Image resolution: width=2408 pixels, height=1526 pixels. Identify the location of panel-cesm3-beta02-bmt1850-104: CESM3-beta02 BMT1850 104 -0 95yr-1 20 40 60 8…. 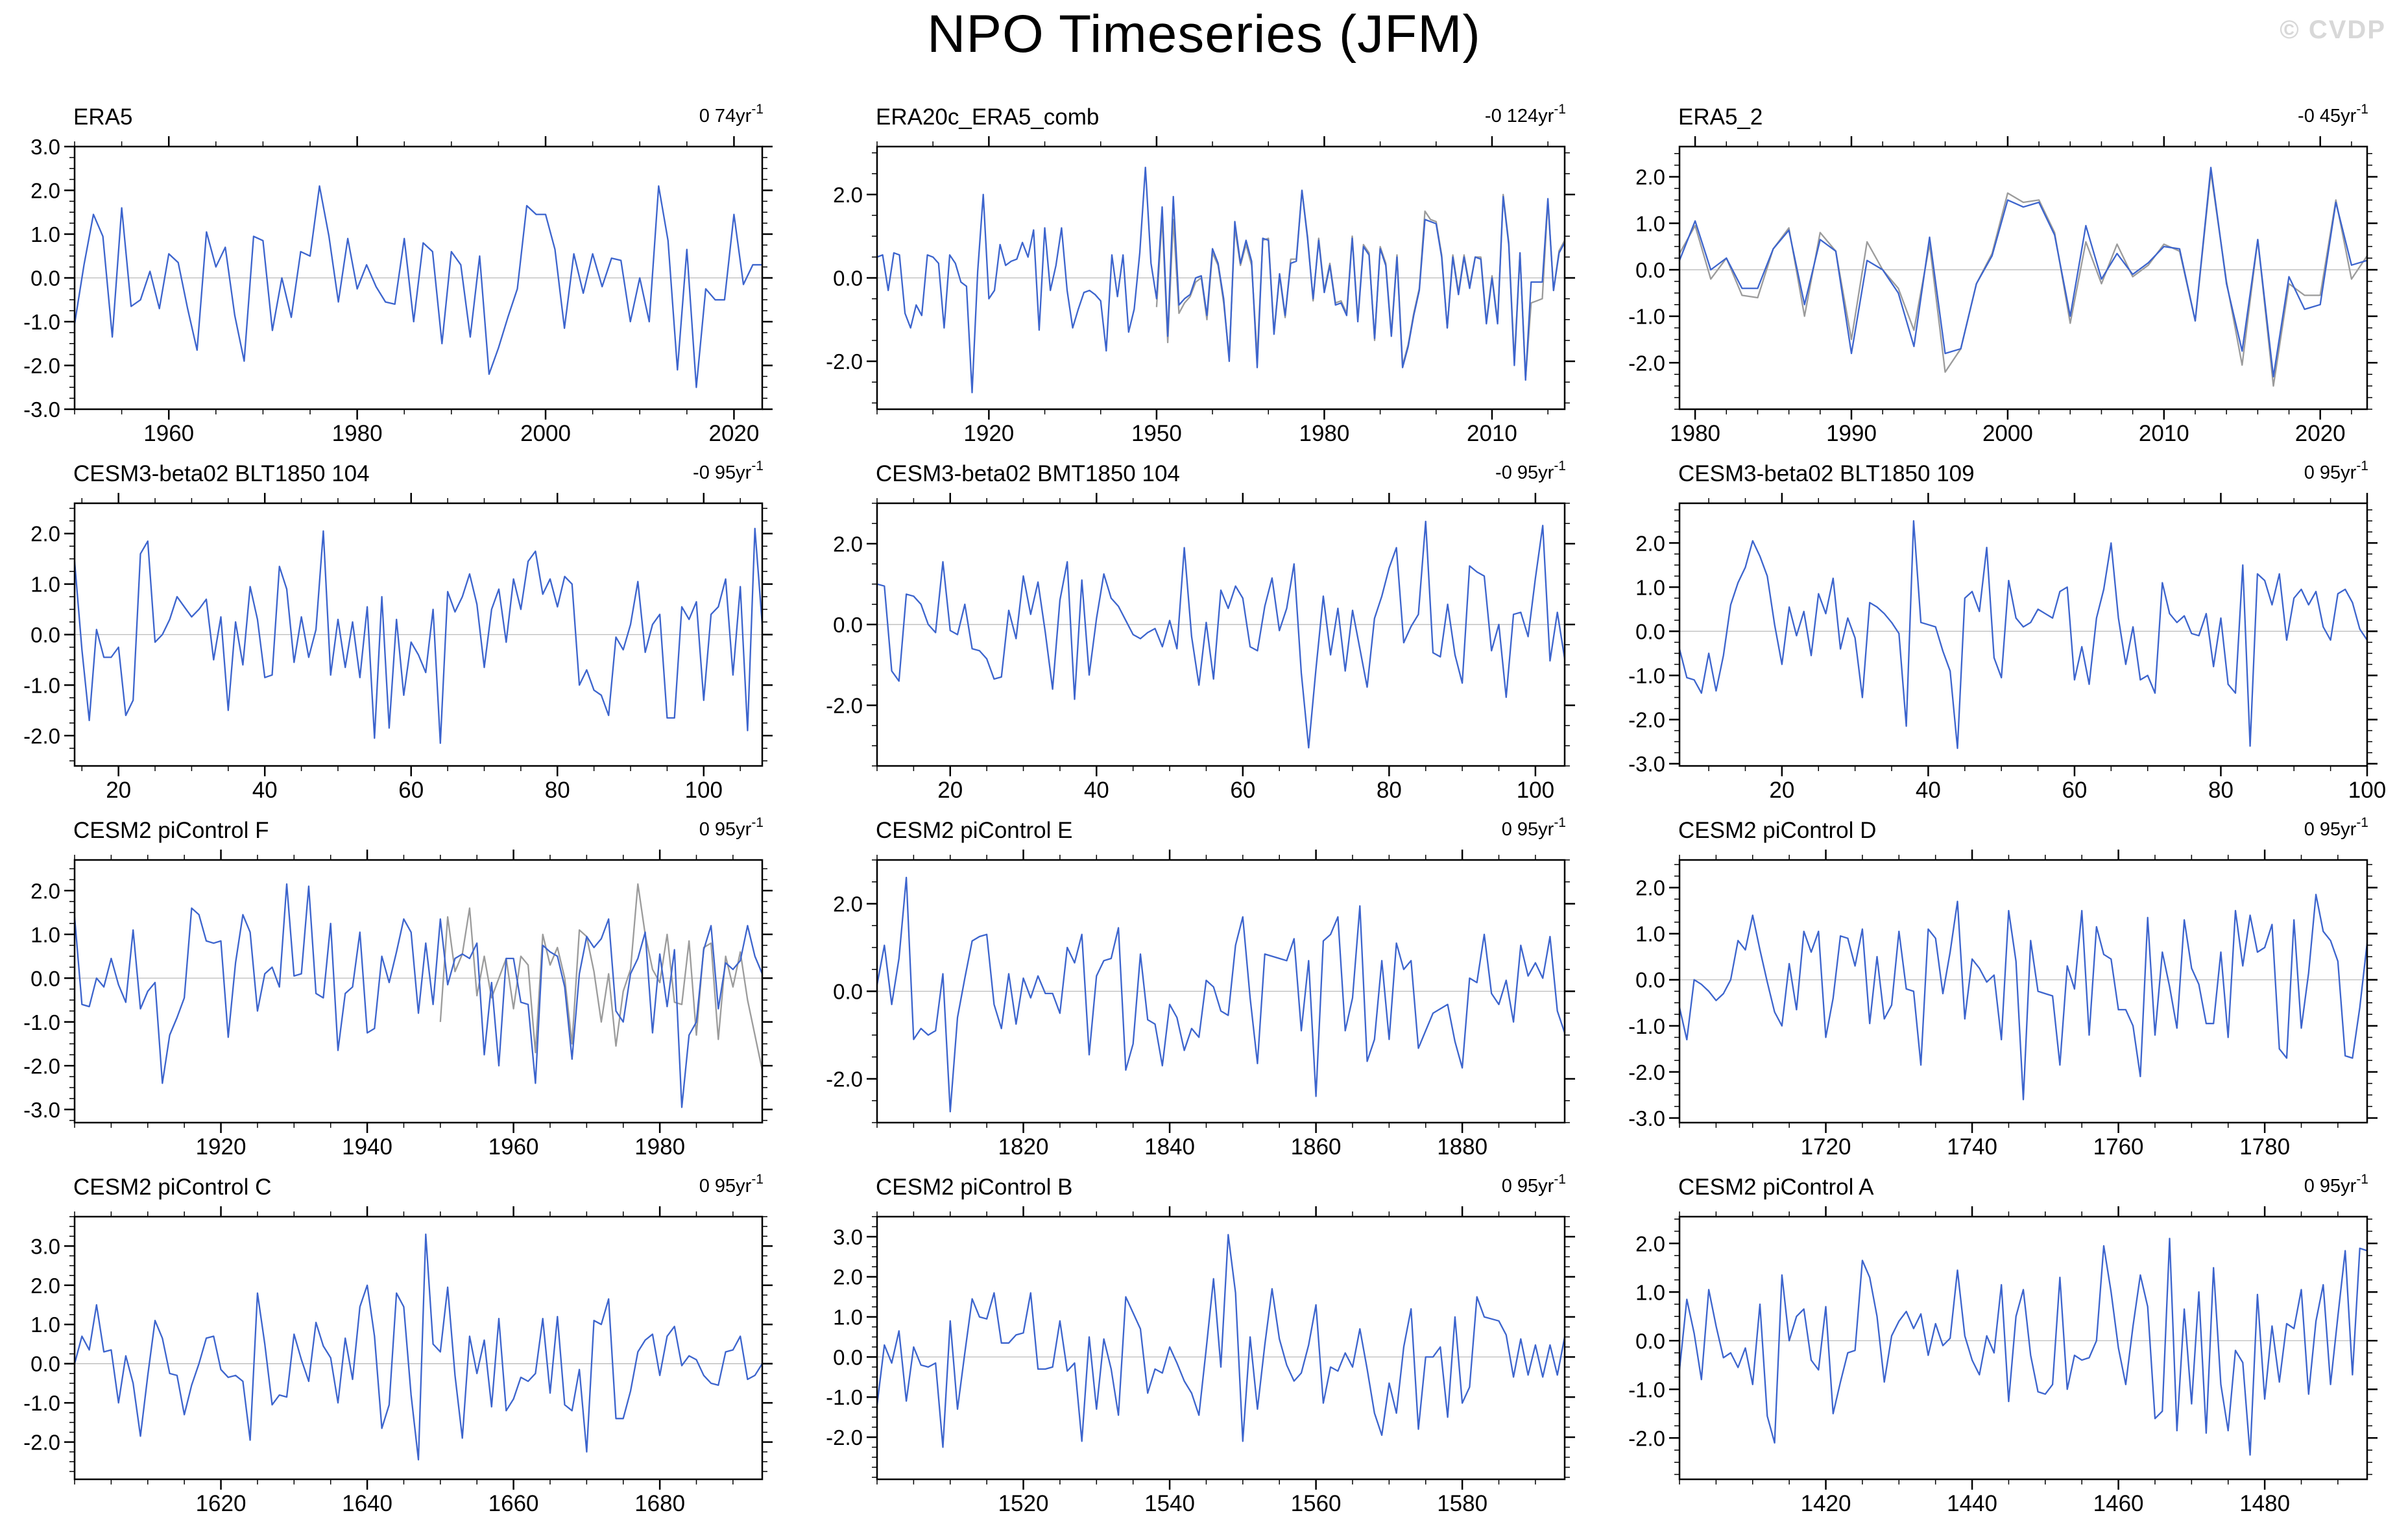
(1210, 631).